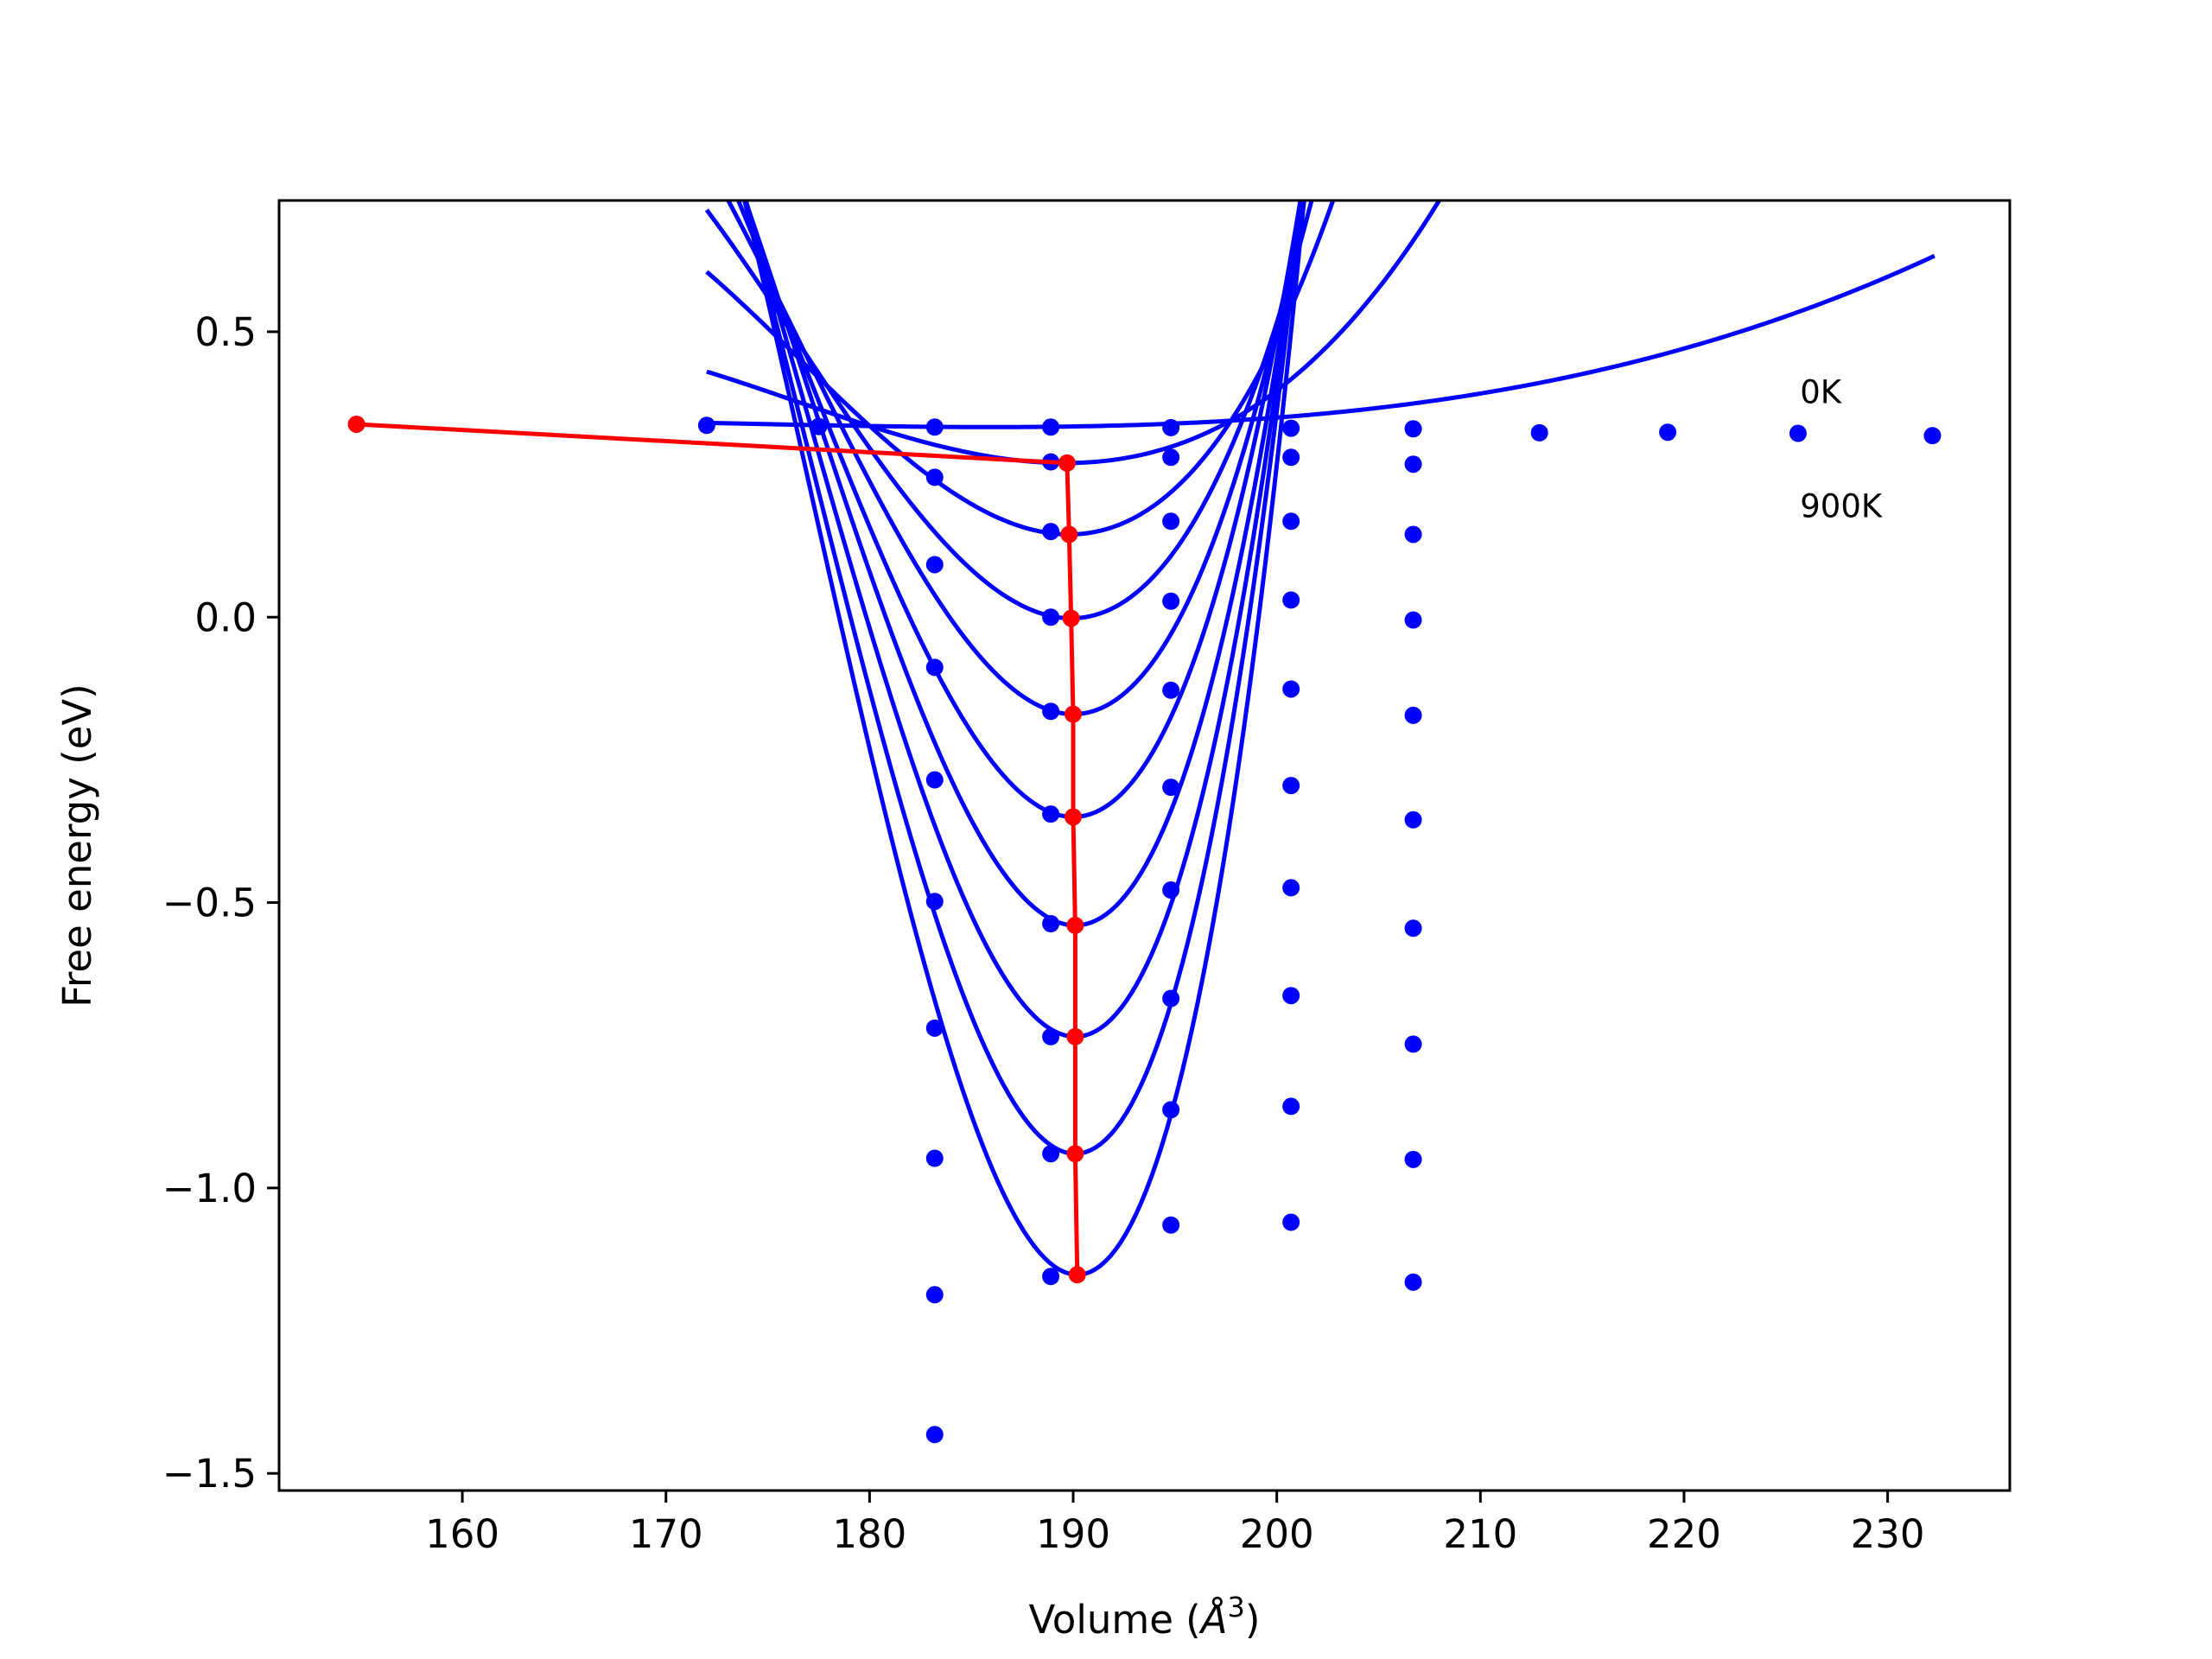  Describe the element at coordinates (225, 617) in the screenshot. I see `y-tick-label: 0.0` at that location.